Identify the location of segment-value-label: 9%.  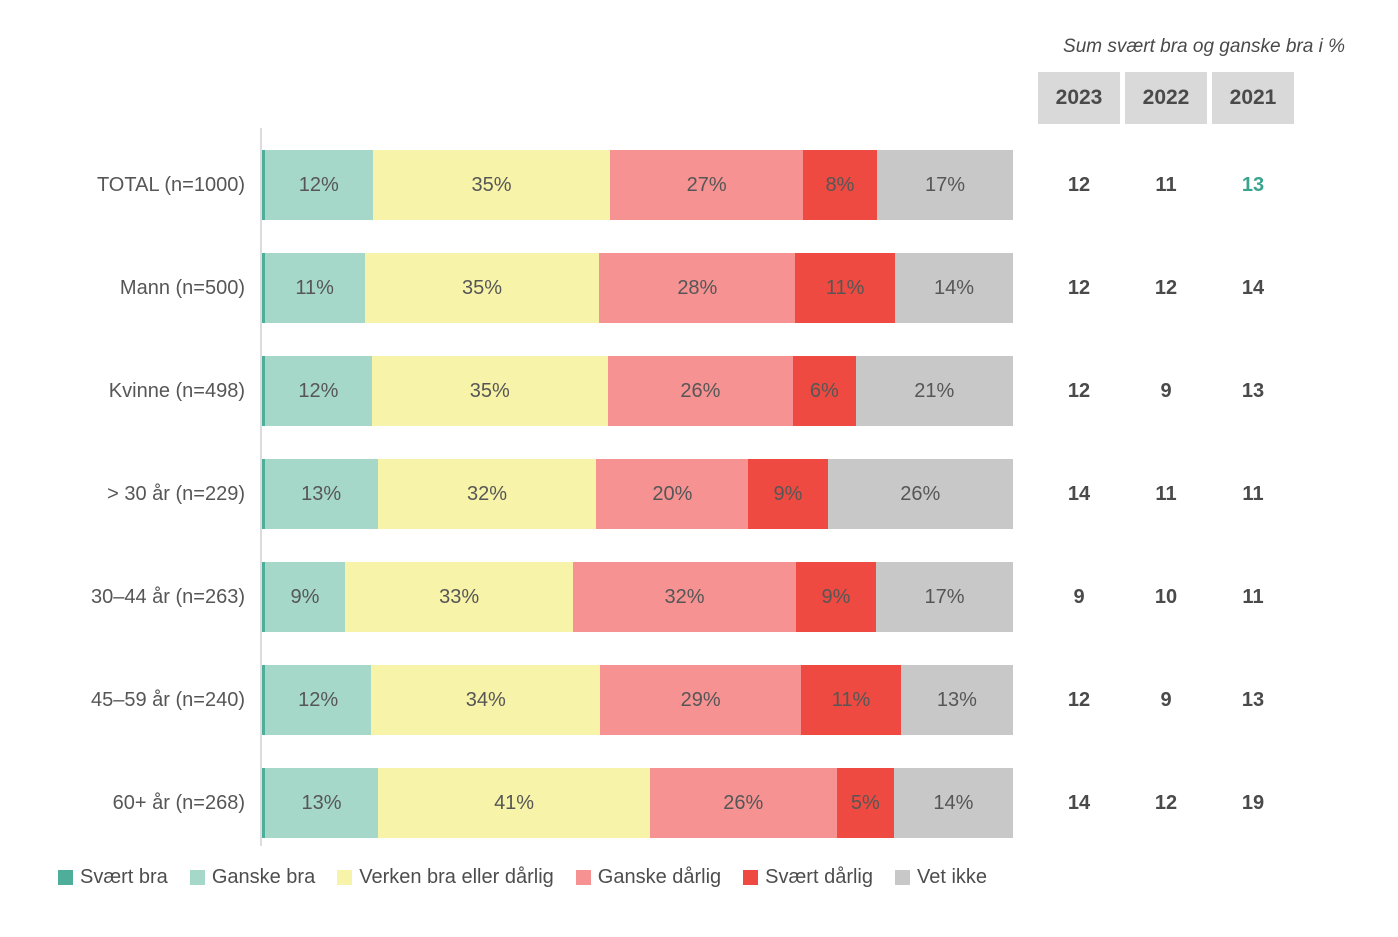
(305, 596).